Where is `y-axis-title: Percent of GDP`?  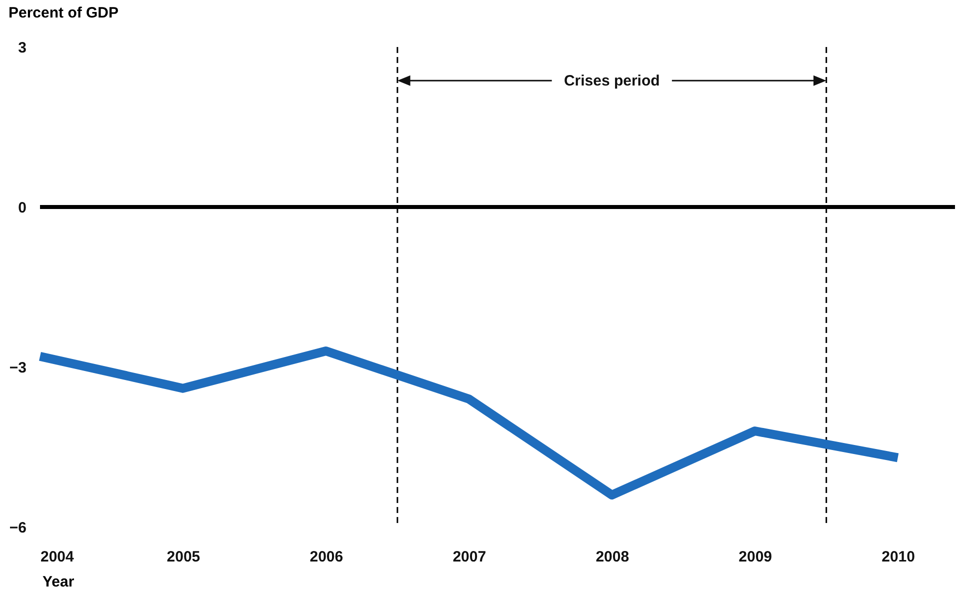
y-axis-title: Percent of GDP is located at coordinates (63, 13).